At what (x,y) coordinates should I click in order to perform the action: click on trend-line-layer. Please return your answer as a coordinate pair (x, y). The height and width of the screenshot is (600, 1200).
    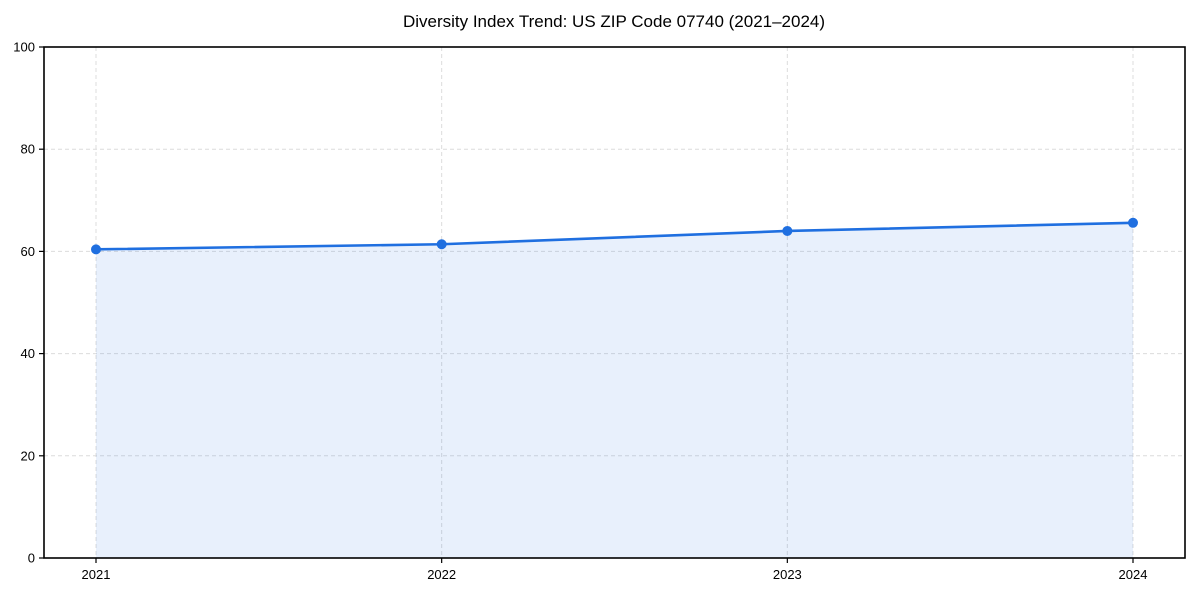
    Looking at the image, I should click on (614, 236).